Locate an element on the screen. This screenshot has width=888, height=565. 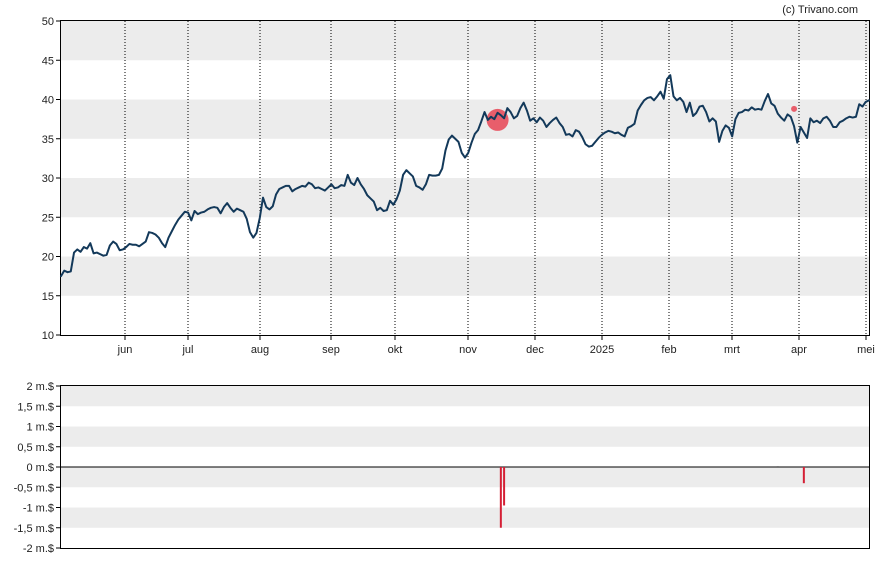
price-y-tick-label: 35 is located at coordinates (48, 140).